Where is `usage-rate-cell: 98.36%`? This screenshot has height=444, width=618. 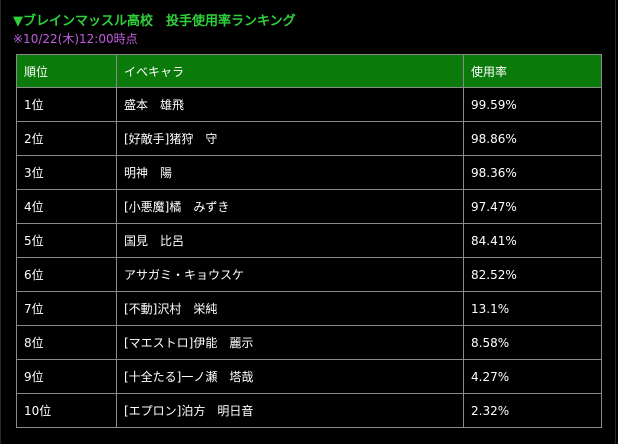 usage-rate-cell: 98.36% is located at coordinates (532, 172).